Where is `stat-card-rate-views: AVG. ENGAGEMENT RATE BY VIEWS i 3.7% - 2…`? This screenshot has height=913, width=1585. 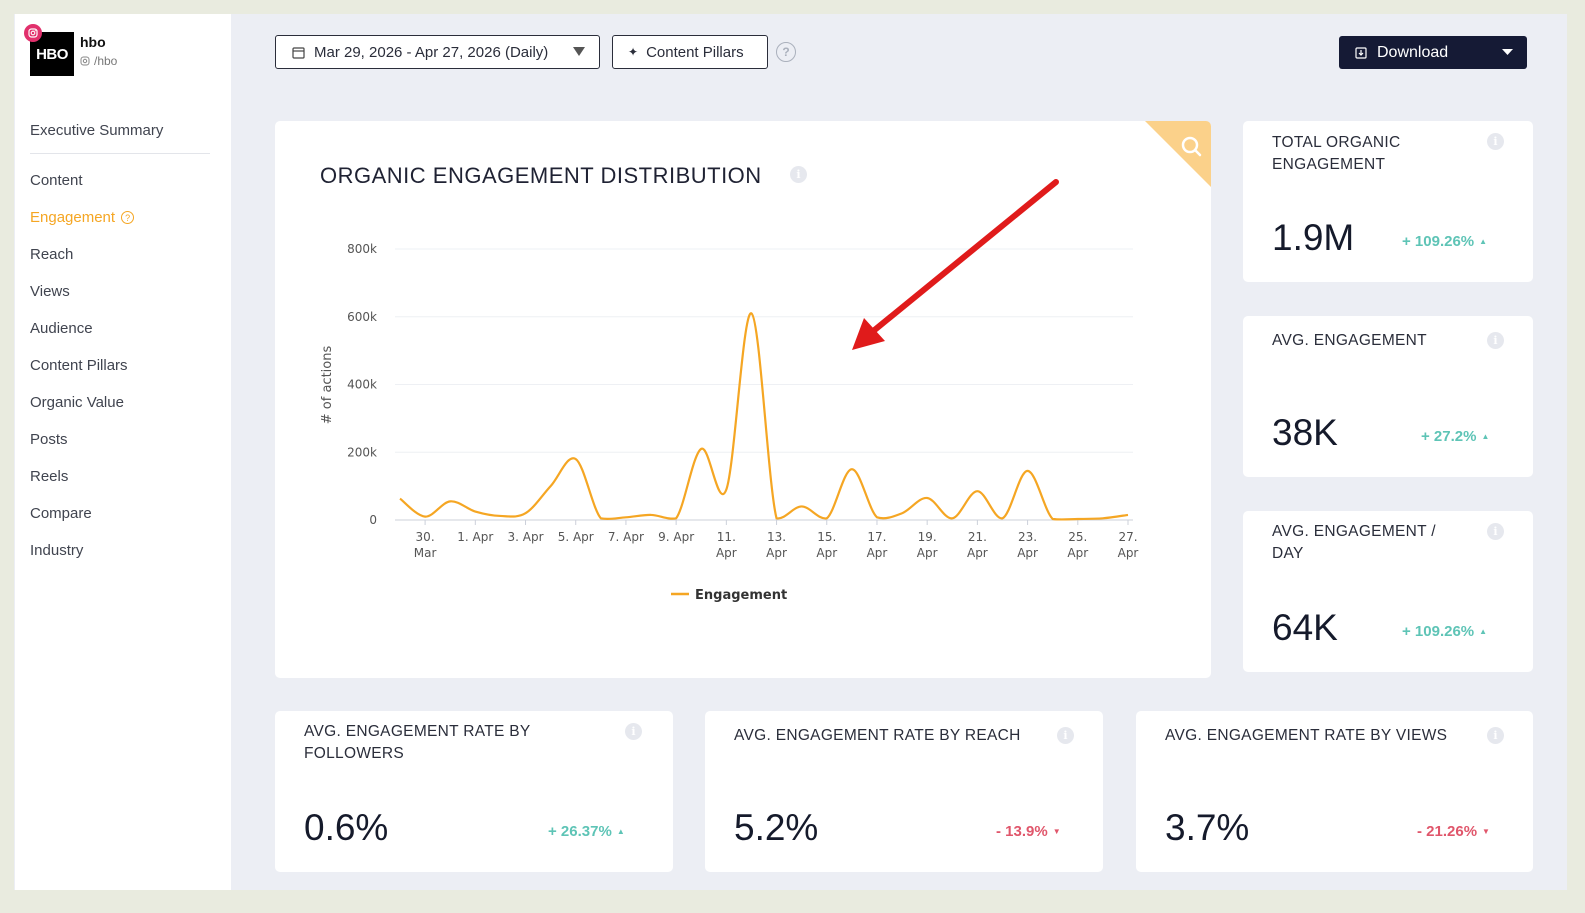 stat-card-rate-views: AVG. ENGAGEMENT RATE BY VIEWS i 3.7% - 2… is located at coordinates (1334, 791).